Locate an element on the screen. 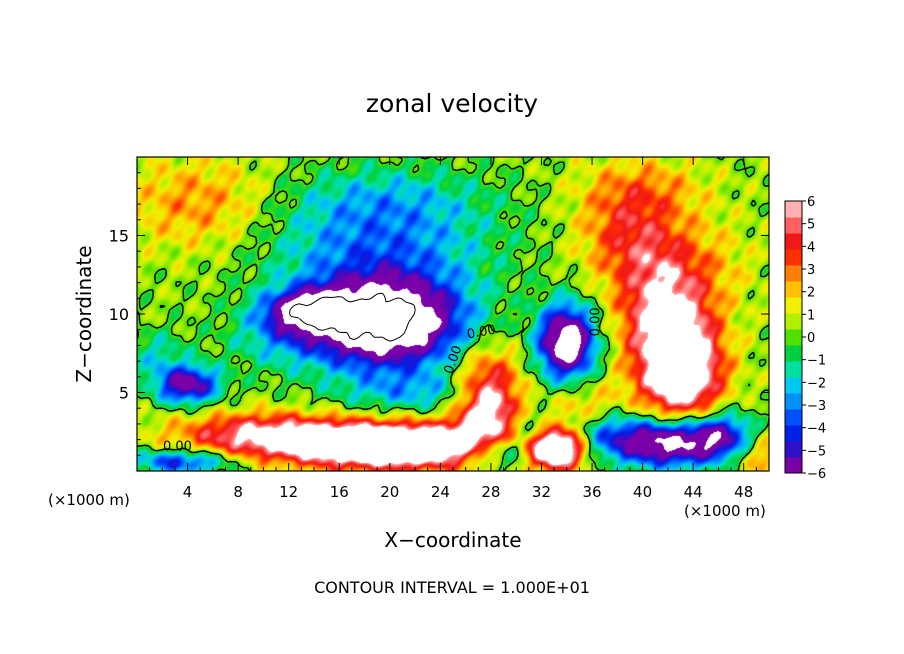  colorbar: 6 5 4 3 2 1 0 −1 −2 −3 −4 −5 −6 is located at coordinates (805, 338).